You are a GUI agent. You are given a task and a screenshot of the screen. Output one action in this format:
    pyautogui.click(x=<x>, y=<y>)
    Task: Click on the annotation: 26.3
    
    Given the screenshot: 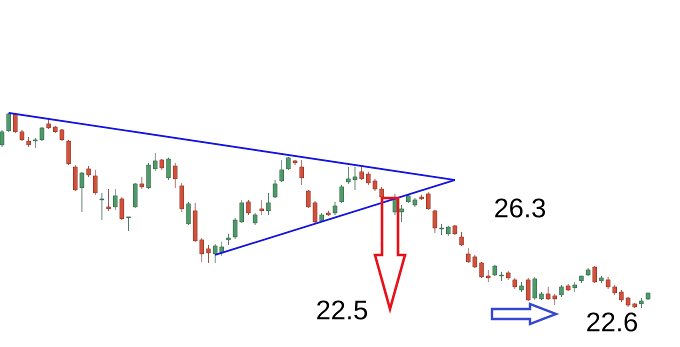 What is the action you would take?
    pyautogui.click(x=520, y=208)
    